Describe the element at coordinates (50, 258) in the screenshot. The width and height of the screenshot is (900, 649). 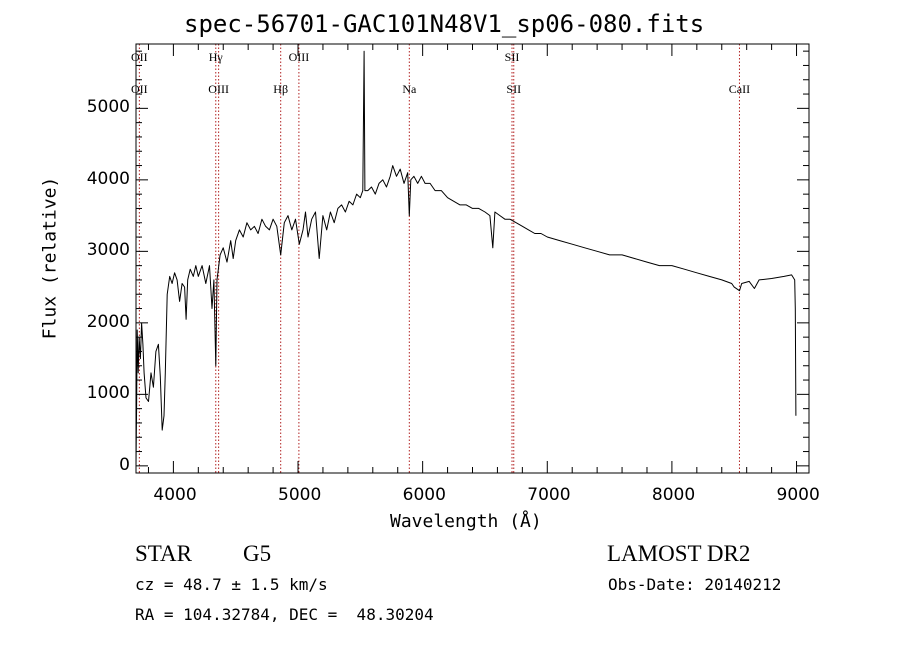
I see `y-axis-label: Flux (relative)` at that location.